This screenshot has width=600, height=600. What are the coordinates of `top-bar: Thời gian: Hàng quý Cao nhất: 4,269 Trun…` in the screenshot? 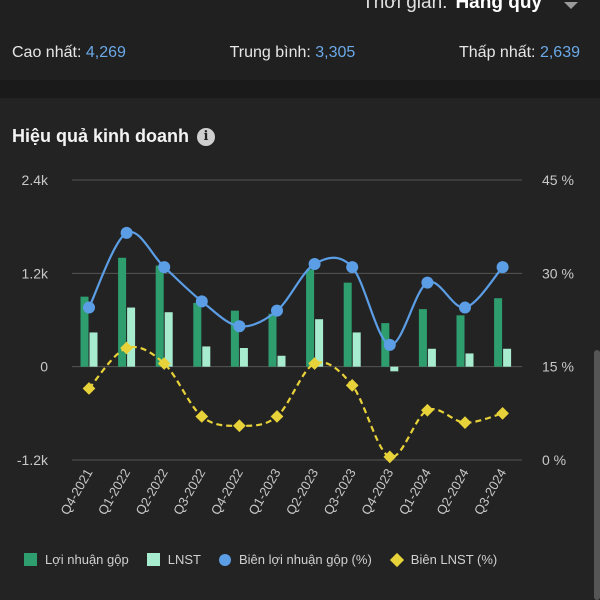 It's located at (300, 40).